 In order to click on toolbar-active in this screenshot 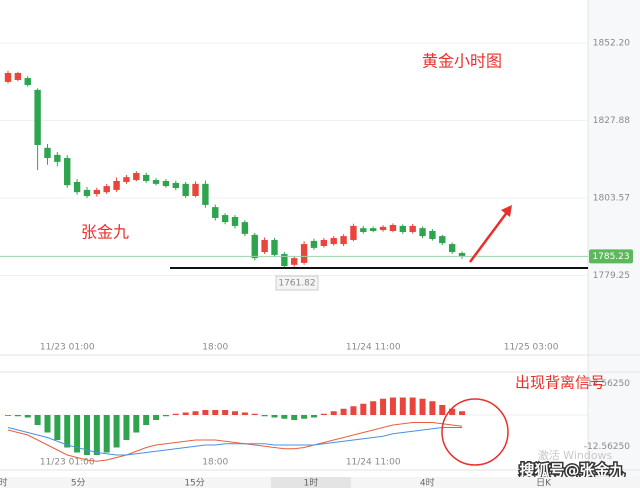, I will do `click(310, 482)`.